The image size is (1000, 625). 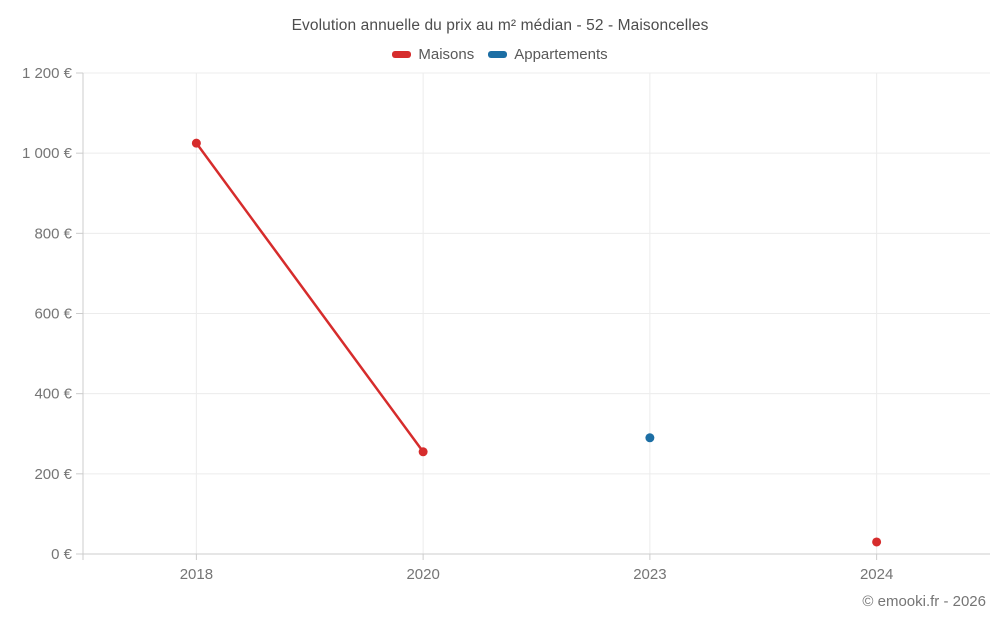 What do you see at coordinates (561, 54) in the screenshot?
I see `legend-label-appartements: Appartements` at bounding box center [561, 54].